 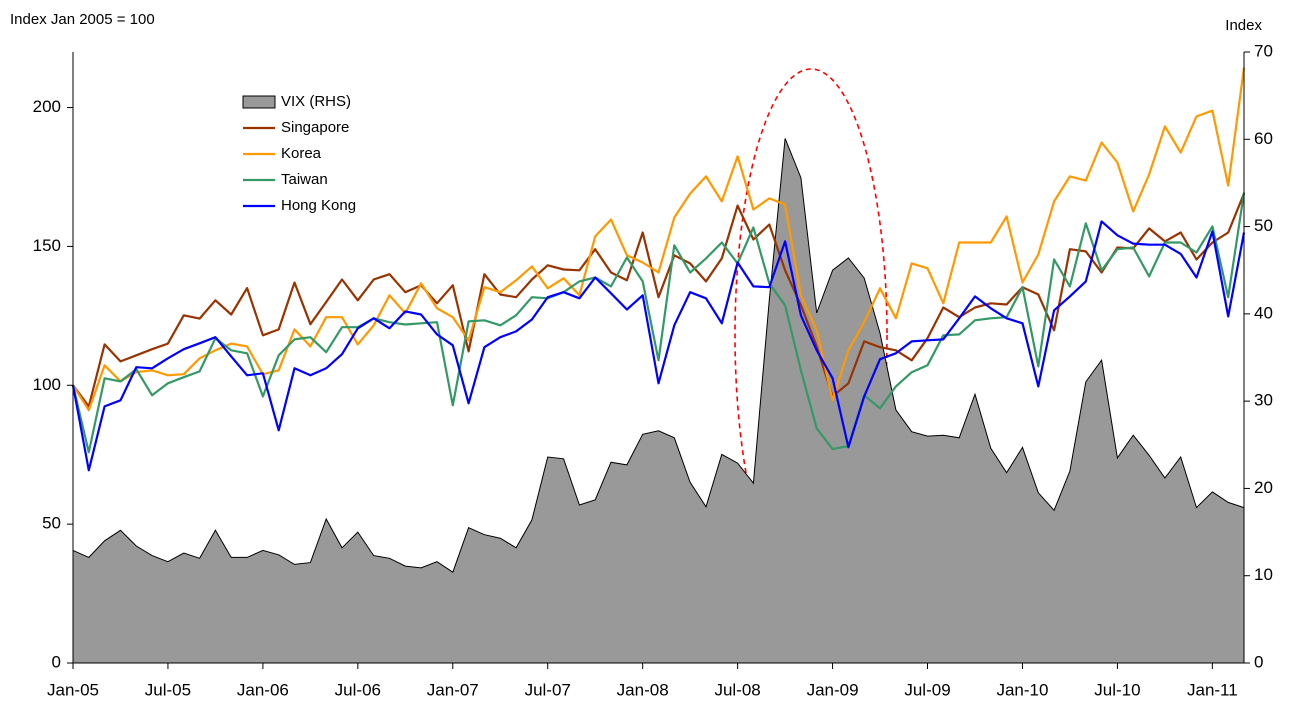 I want to click on legend-swatch, so click(x=259, y=102).